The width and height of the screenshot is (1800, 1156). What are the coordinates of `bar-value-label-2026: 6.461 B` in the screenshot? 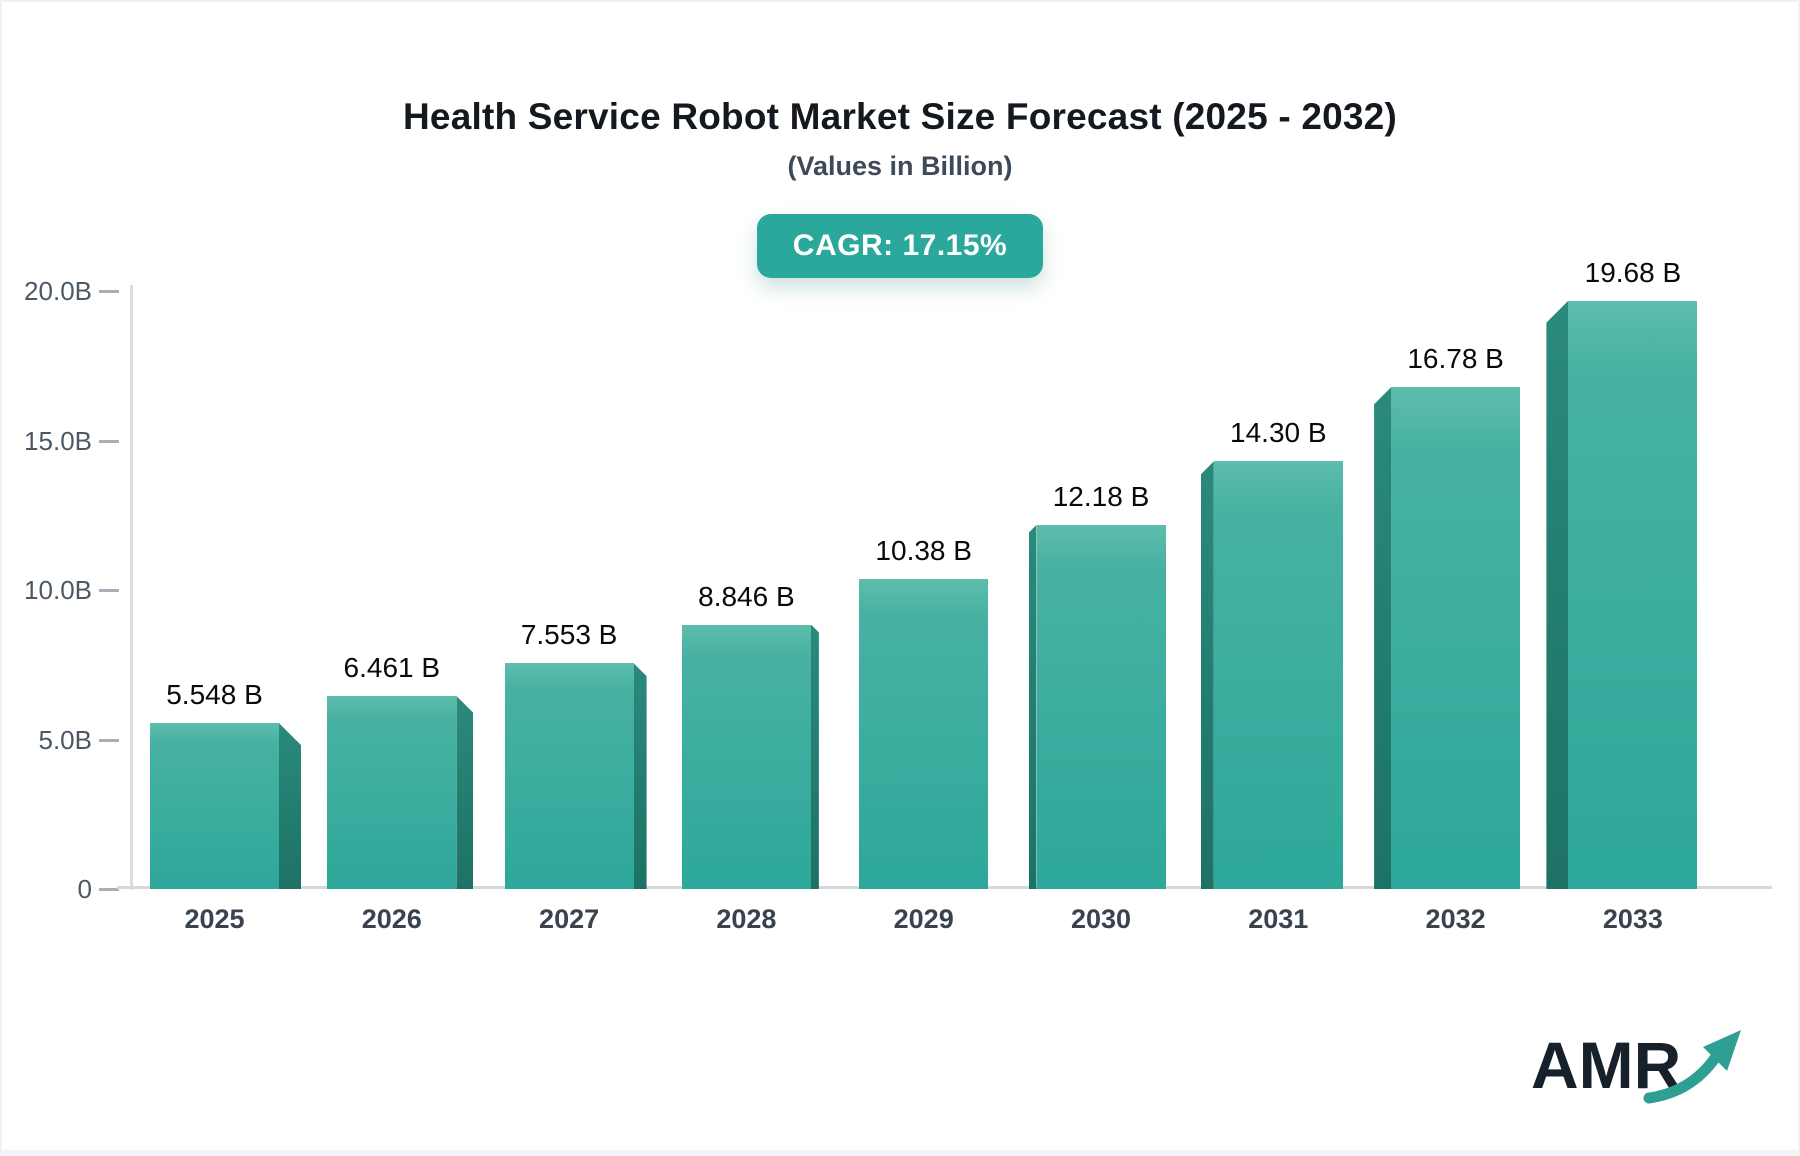 It's located at (392, 667).